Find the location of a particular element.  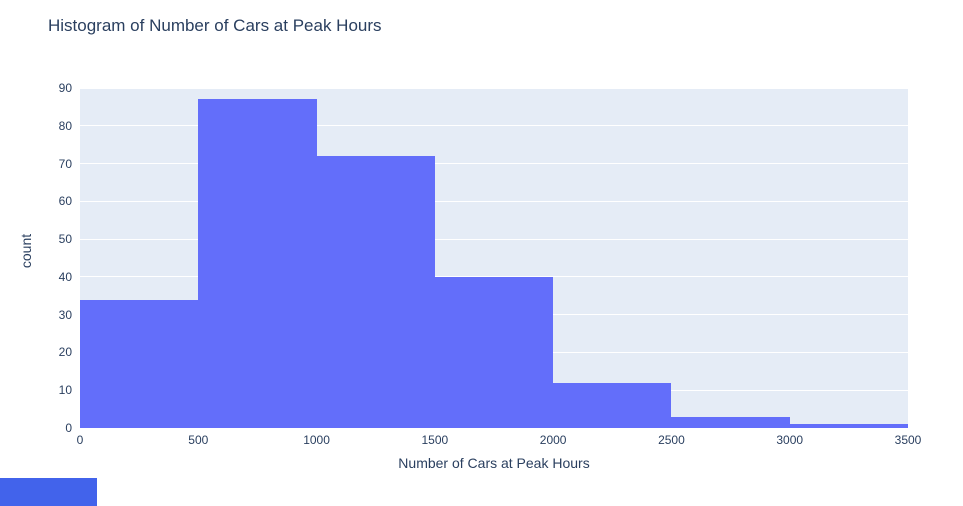

y-axis-title: count is located at coordinates (26, 251).